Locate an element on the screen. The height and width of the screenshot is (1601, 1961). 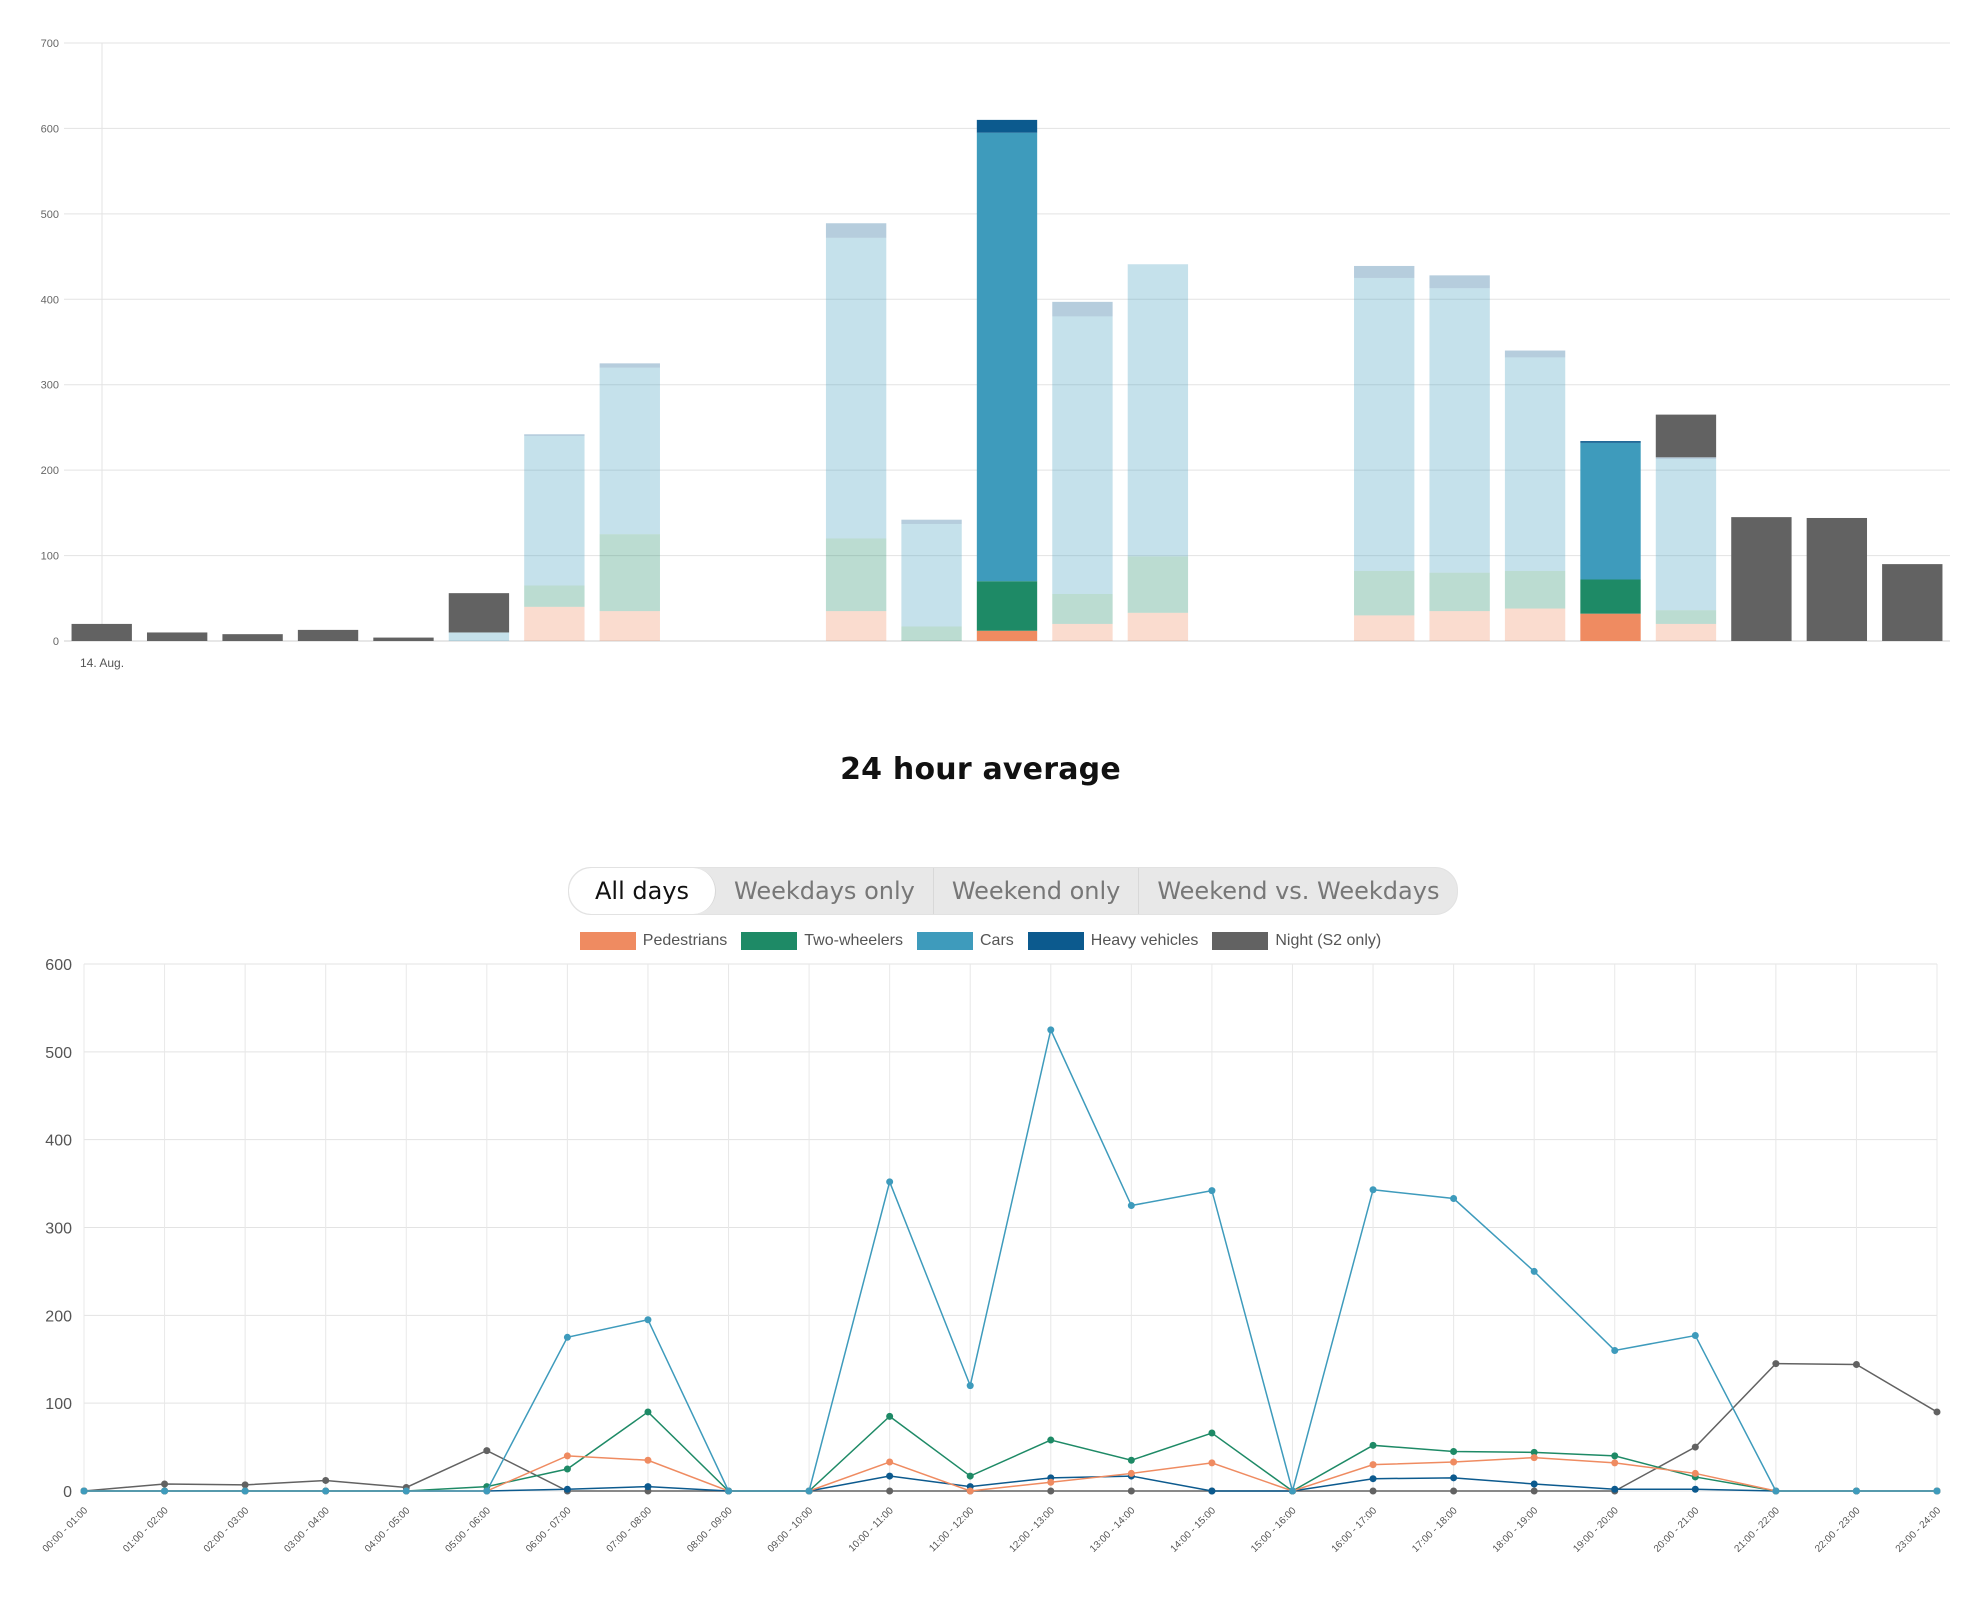
legend-item-night: Night (S2 only) is located at coordinates (1296, 941).